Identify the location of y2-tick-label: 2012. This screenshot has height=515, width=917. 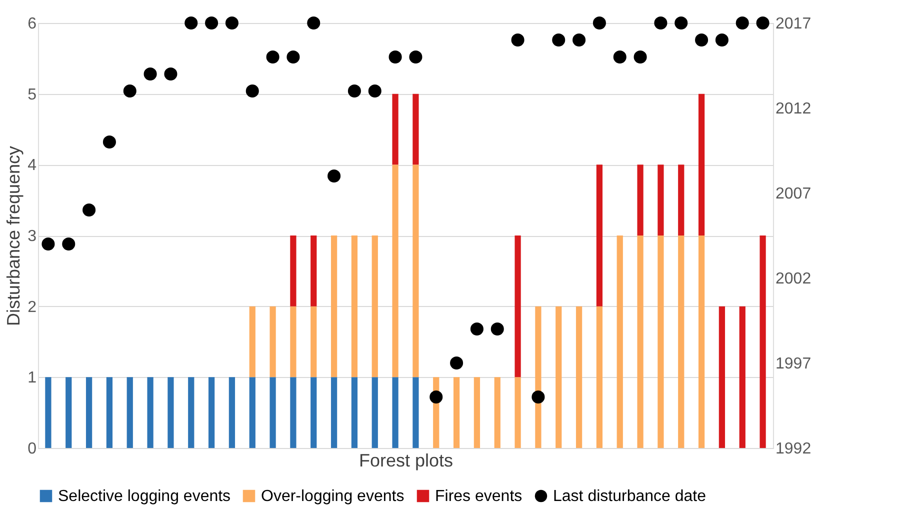
(794, 109).